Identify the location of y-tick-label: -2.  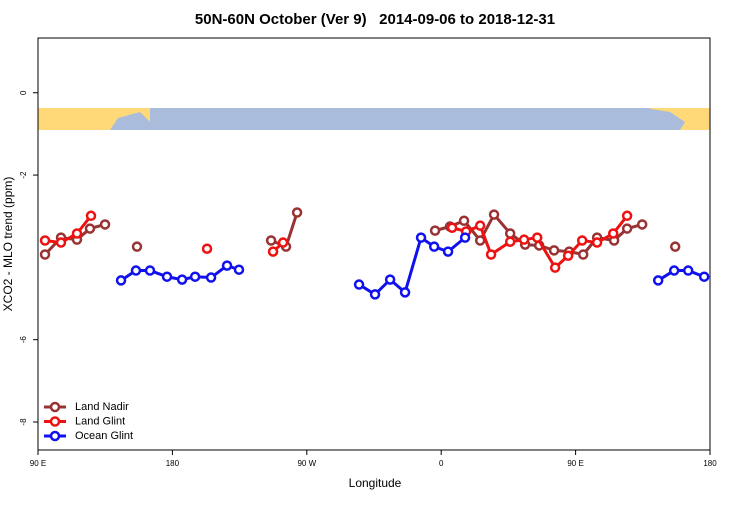
(23, 175).